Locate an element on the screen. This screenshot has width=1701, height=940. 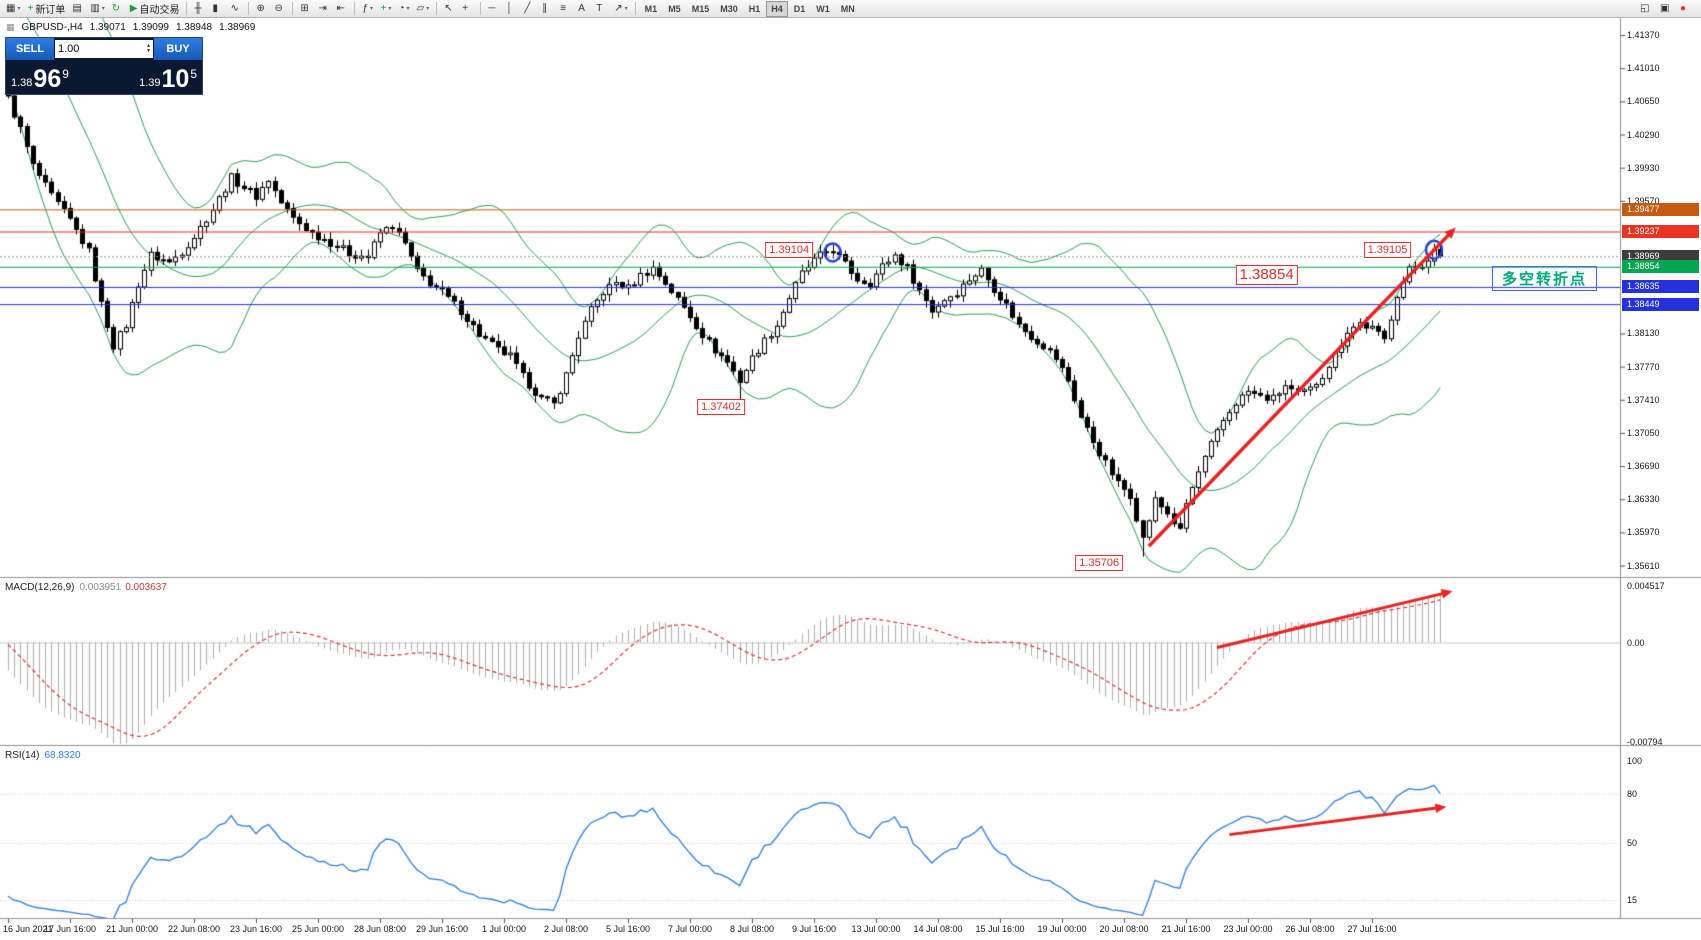
vertical-line-button: │ is located at coordinates (511, 9).